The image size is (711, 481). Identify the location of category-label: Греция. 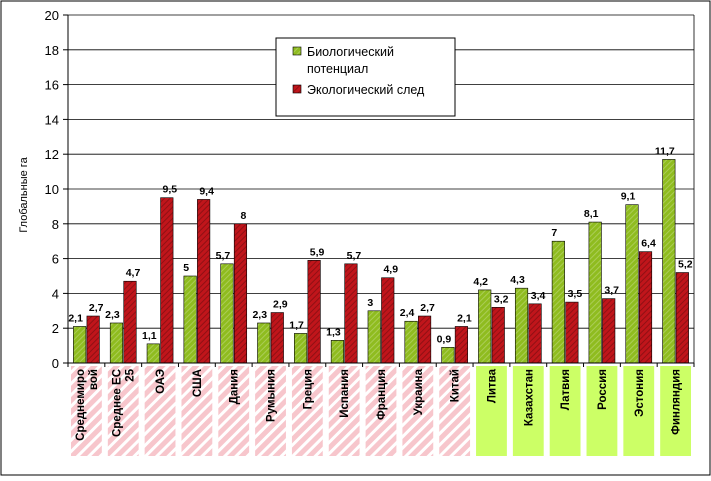
(308, 389).